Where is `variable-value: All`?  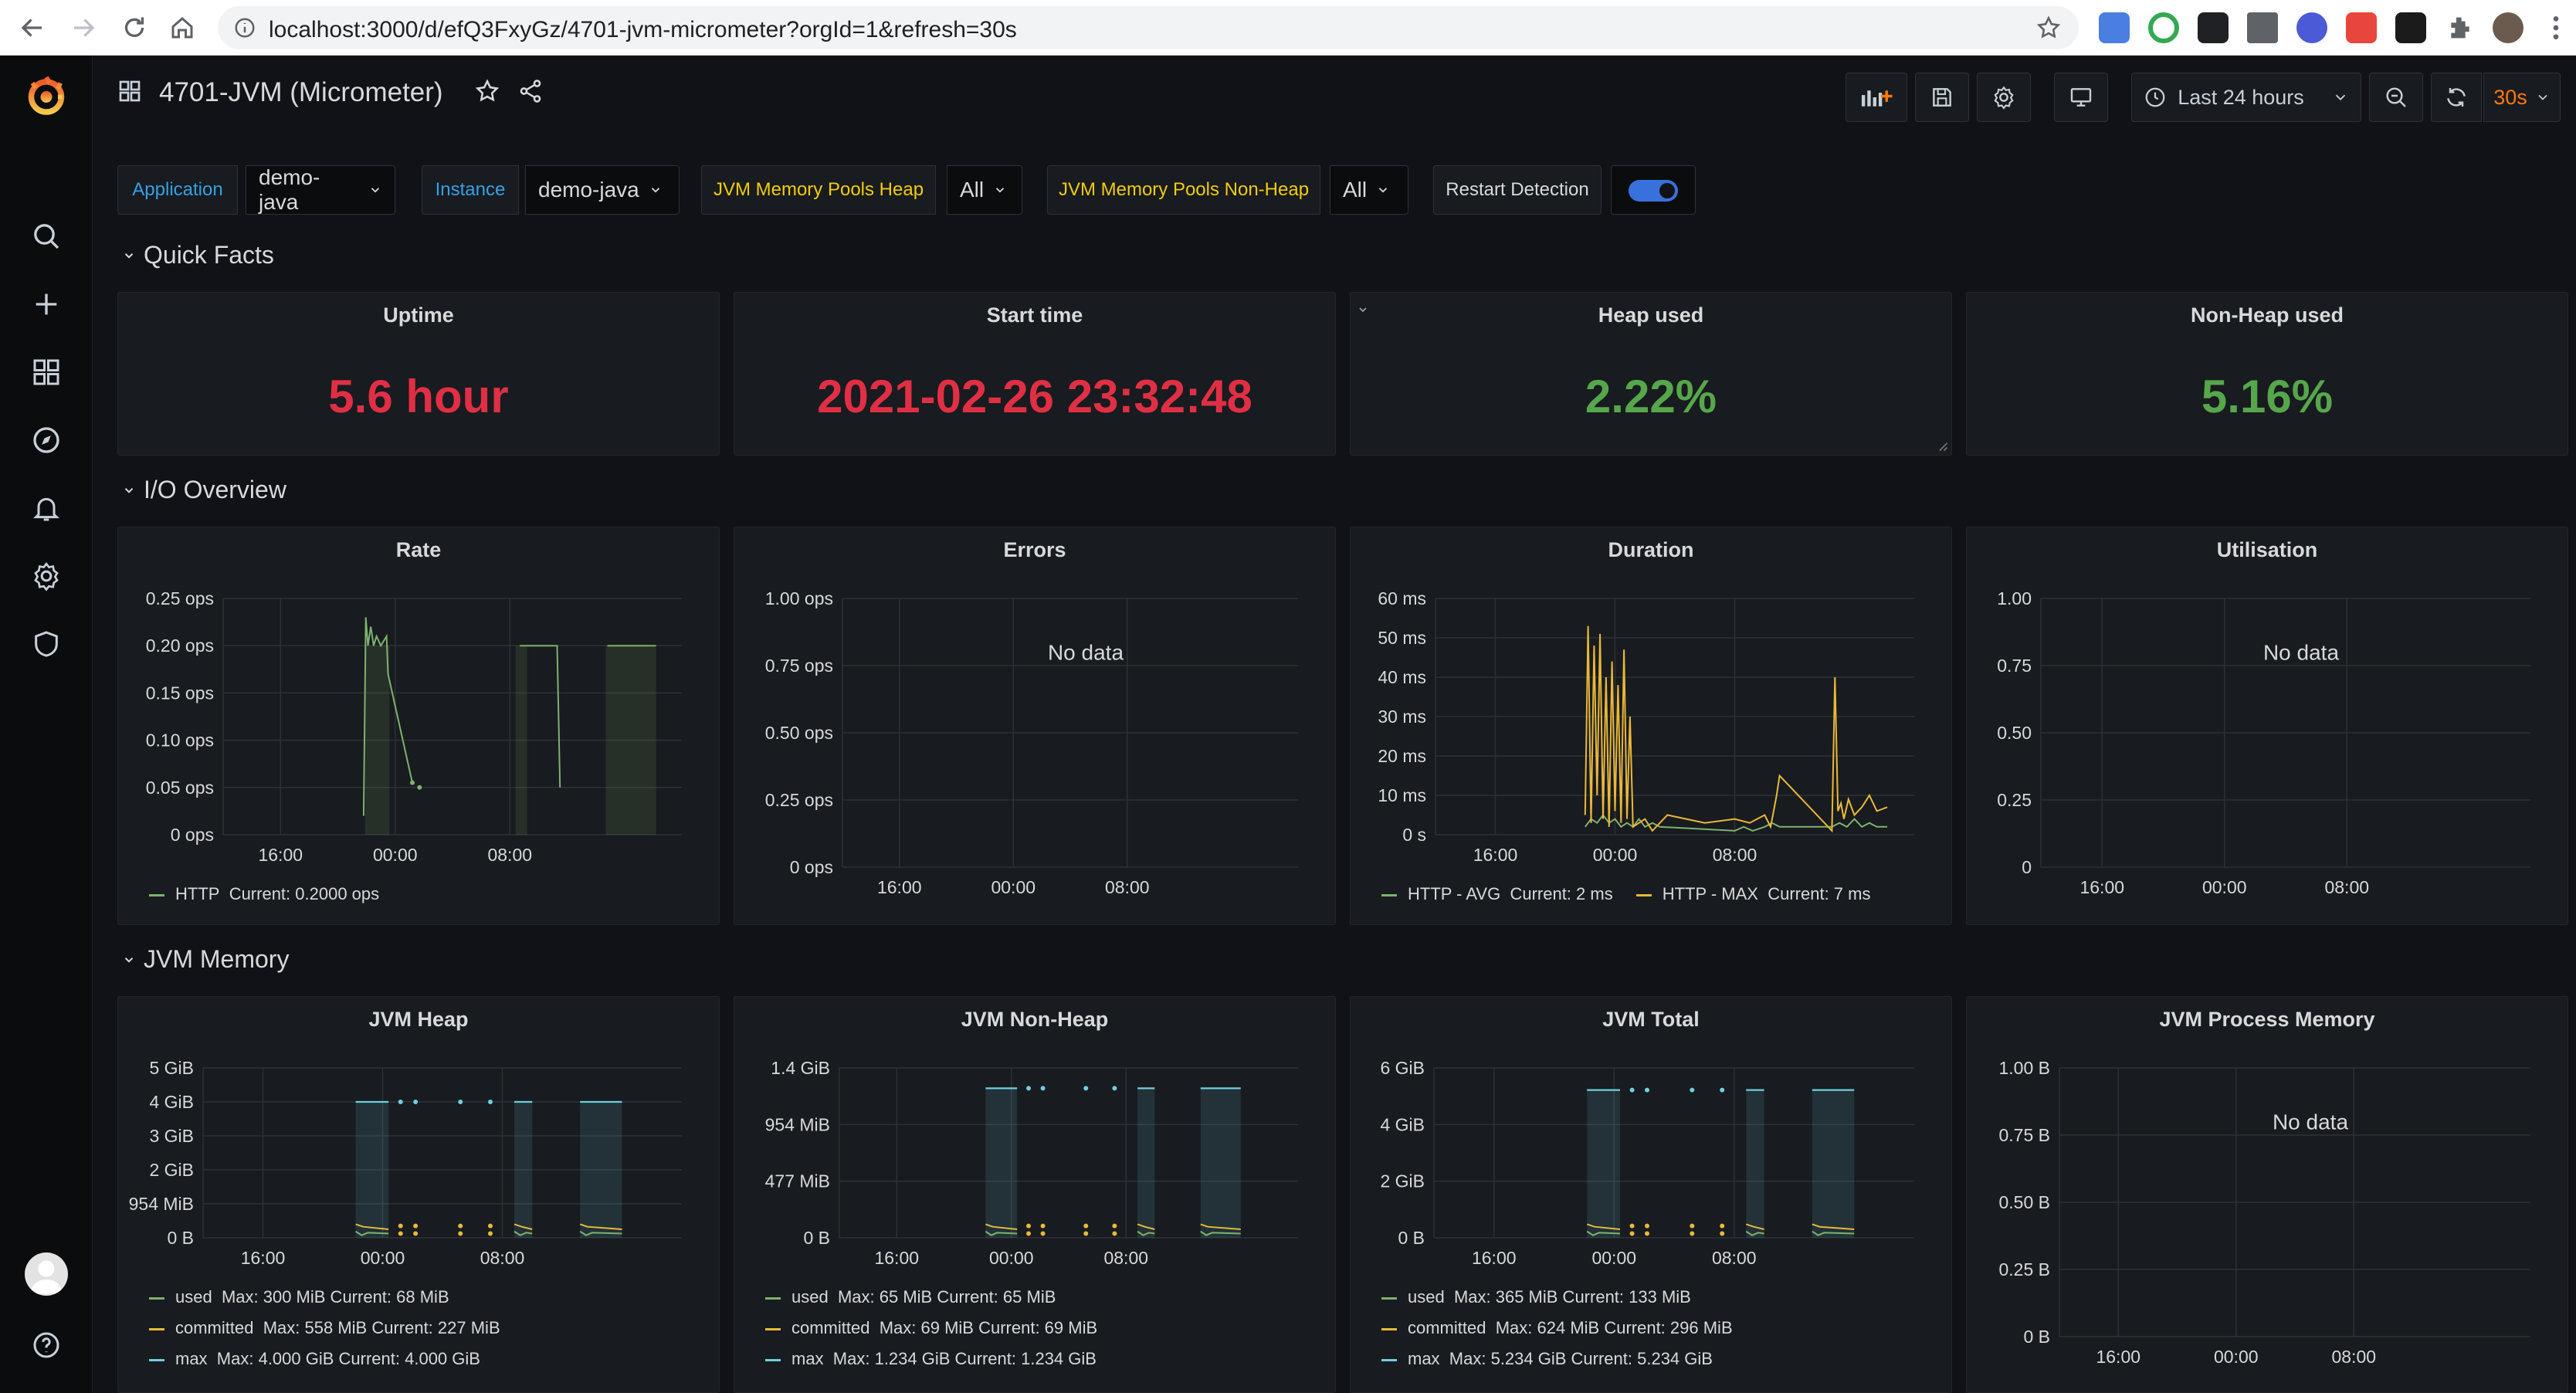 variable-value: All is located at coordinates (972, 190).